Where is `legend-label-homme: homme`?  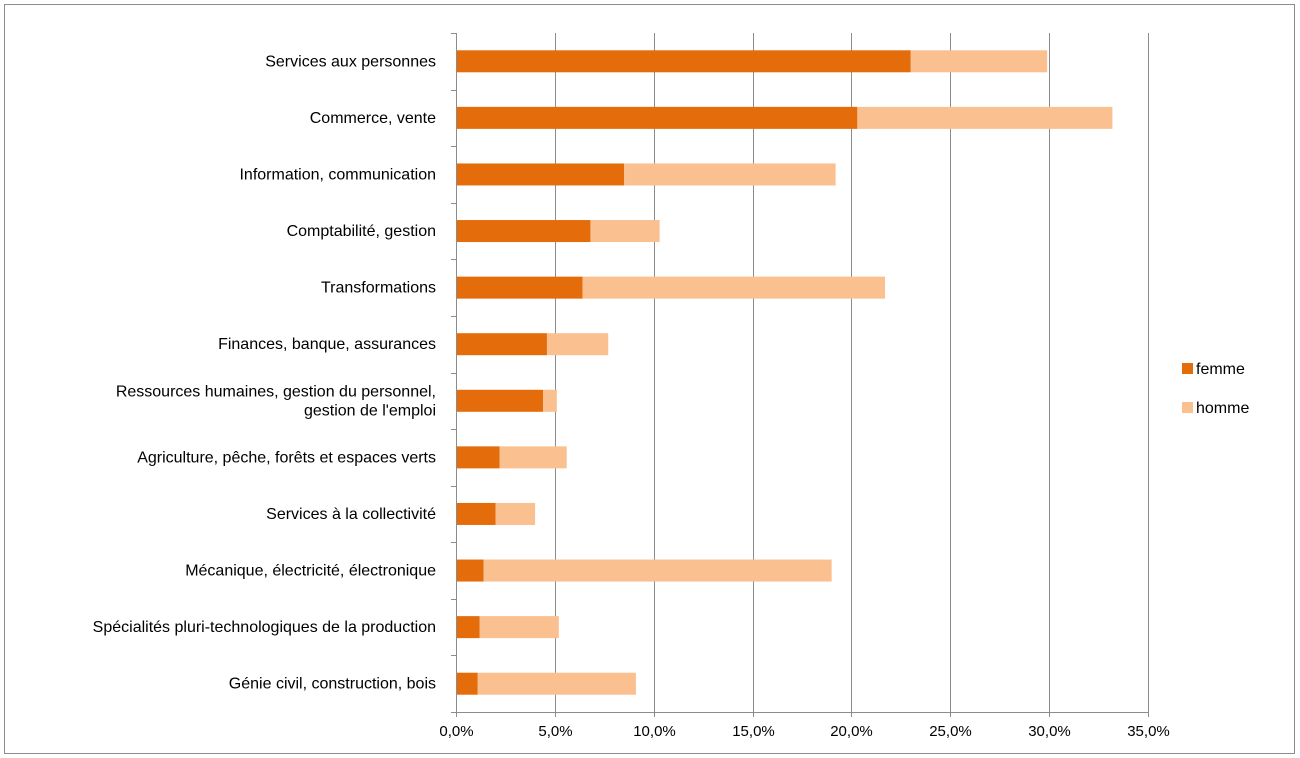 legend-label-homme: homme is located at coordinates (1222, 408).